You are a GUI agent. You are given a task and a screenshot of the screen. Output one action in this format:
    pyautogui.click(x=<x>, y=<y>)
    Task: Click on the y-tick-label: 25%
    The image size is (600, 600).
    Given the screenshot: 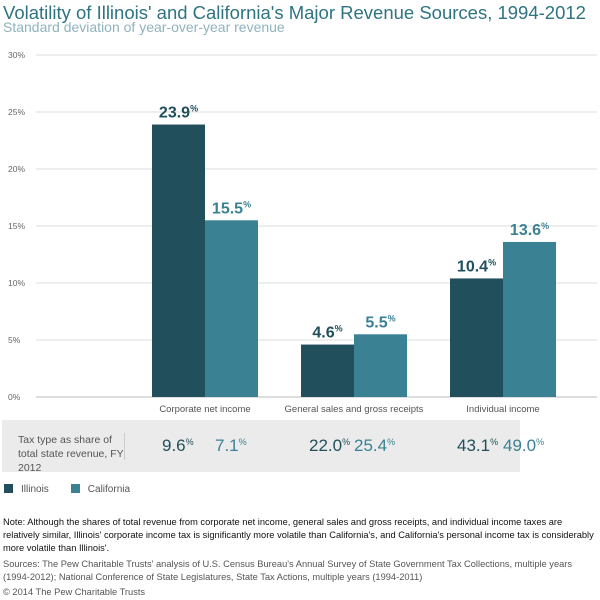 What is the action you would take?
    pyautogui.click(x=16, y=112)
    